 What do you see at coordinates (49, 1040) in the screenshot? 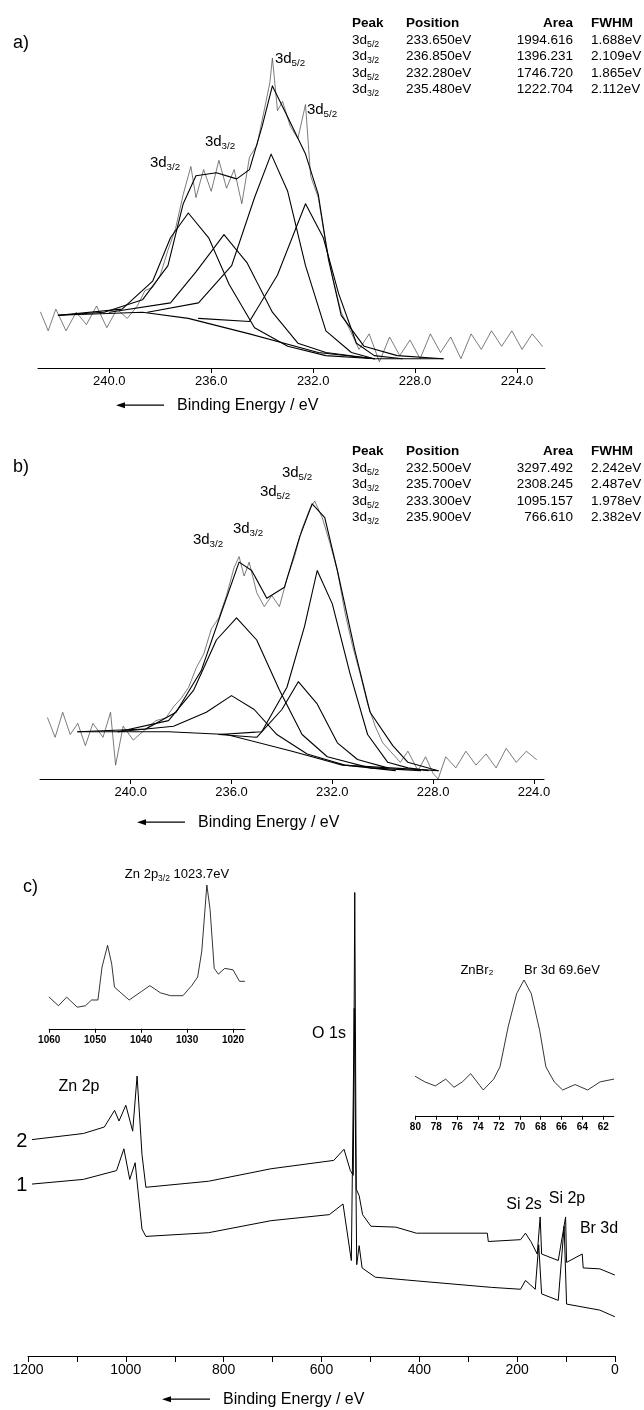
I see `x-tick-label: 1060` at bounding box center [49, 1040].